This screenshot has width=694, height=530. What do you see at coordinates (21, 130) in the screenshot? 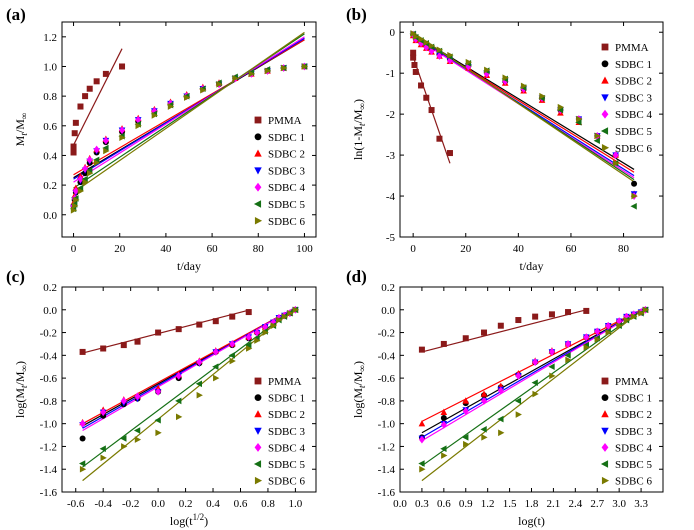
I see `y-axis-label-group: Mt/M∞` at bounding box center [21, 130].